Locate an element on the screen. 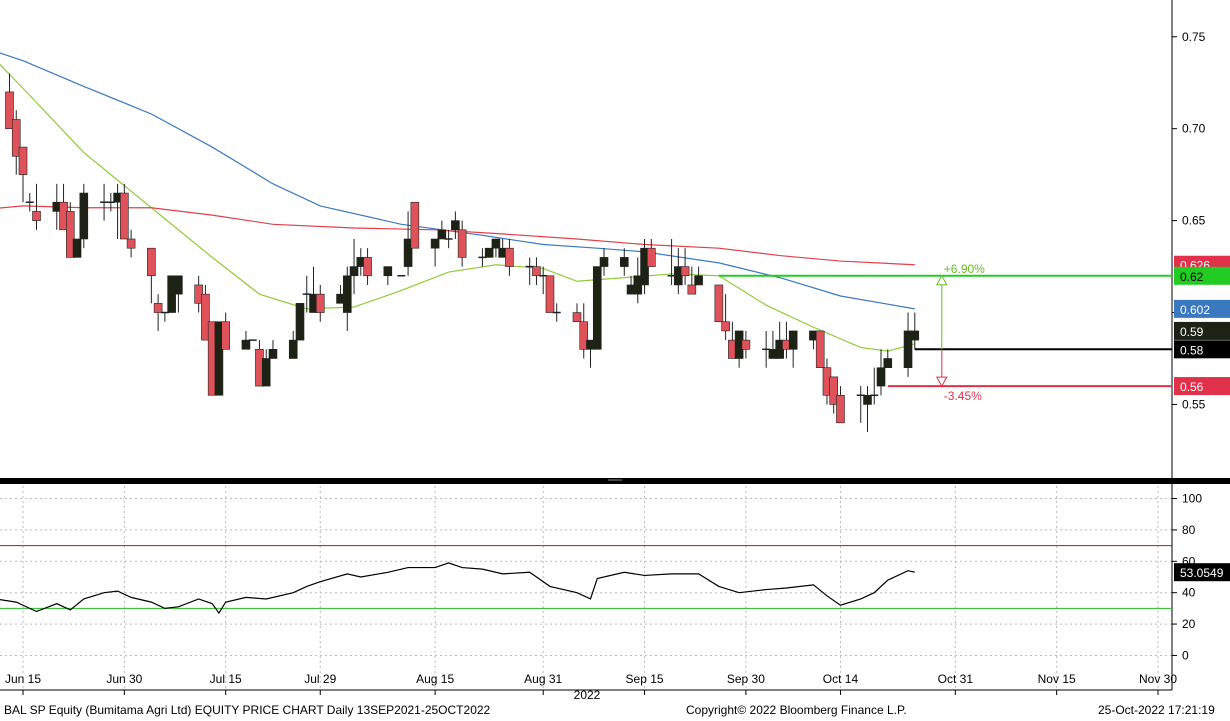  x-tick-label: Aug 31 is located at coordinates (543, 679).